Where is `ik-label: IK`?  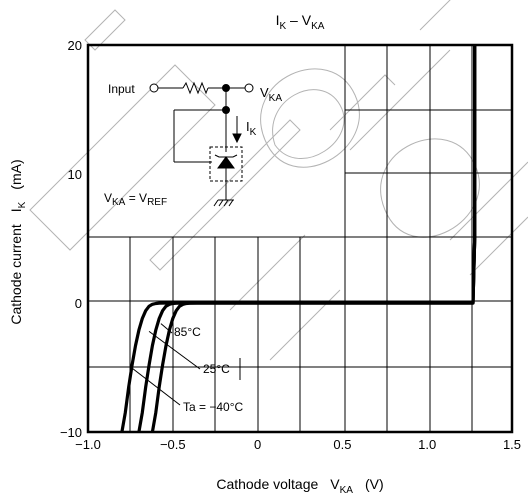 ik-label: IK is located at coordinates (251, 128).